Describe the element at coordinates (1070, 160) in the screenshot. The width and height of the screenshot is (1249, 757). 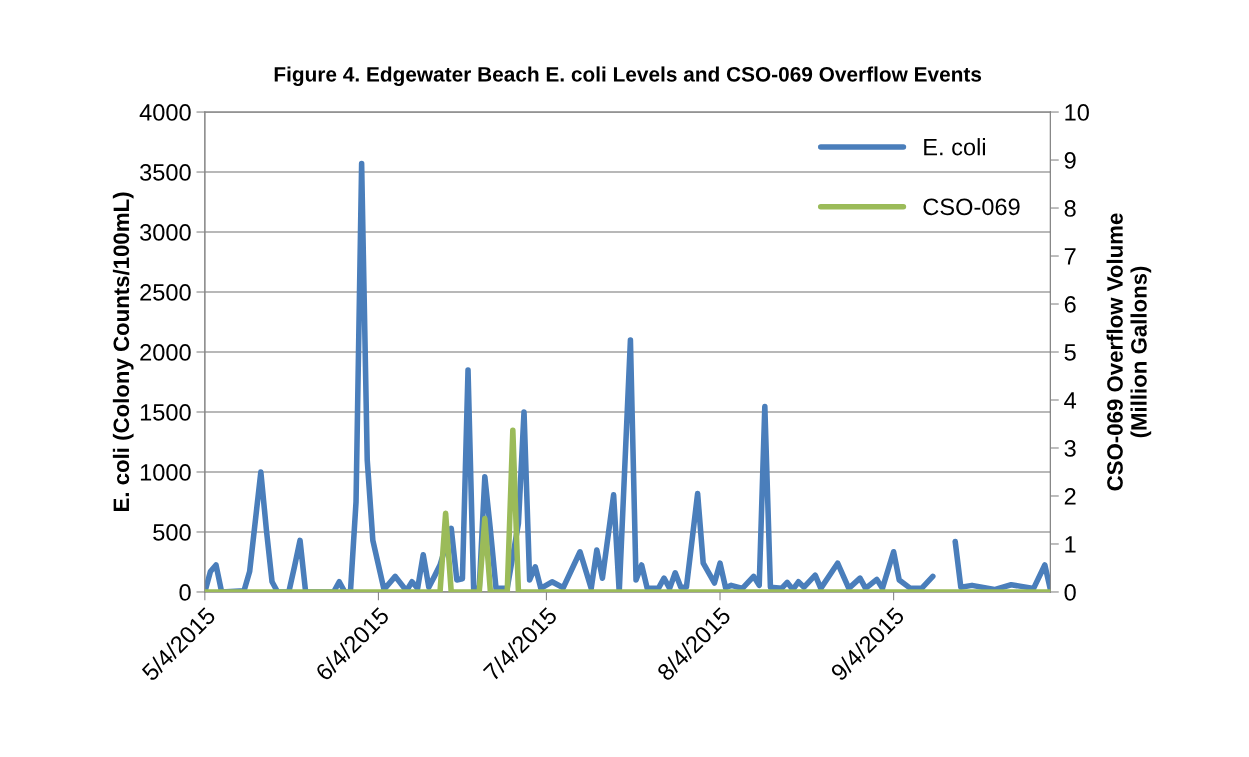
I see `y2-tick-label: 9` at that location.